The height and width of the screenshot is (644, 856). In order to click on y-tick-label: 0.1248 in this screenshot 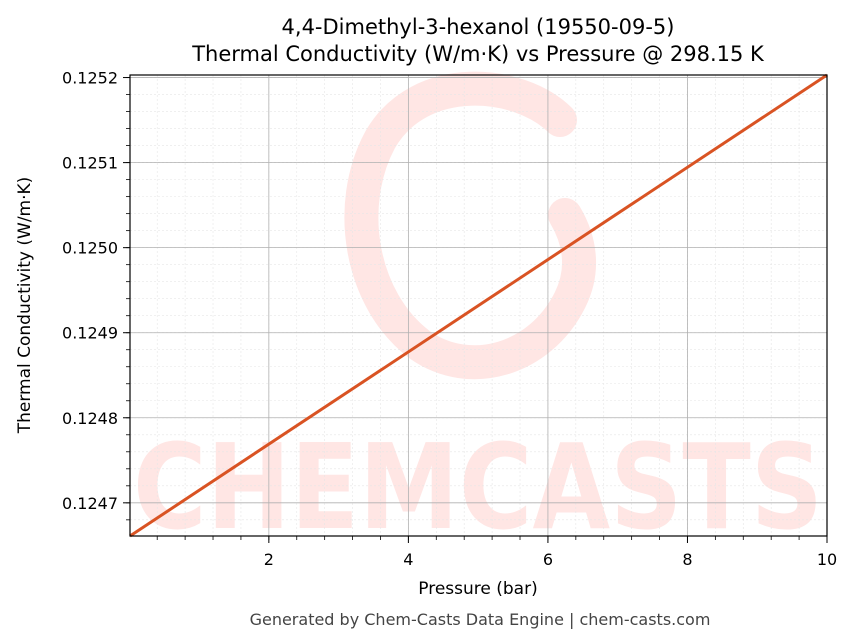, I will do `click(90, 418)`.